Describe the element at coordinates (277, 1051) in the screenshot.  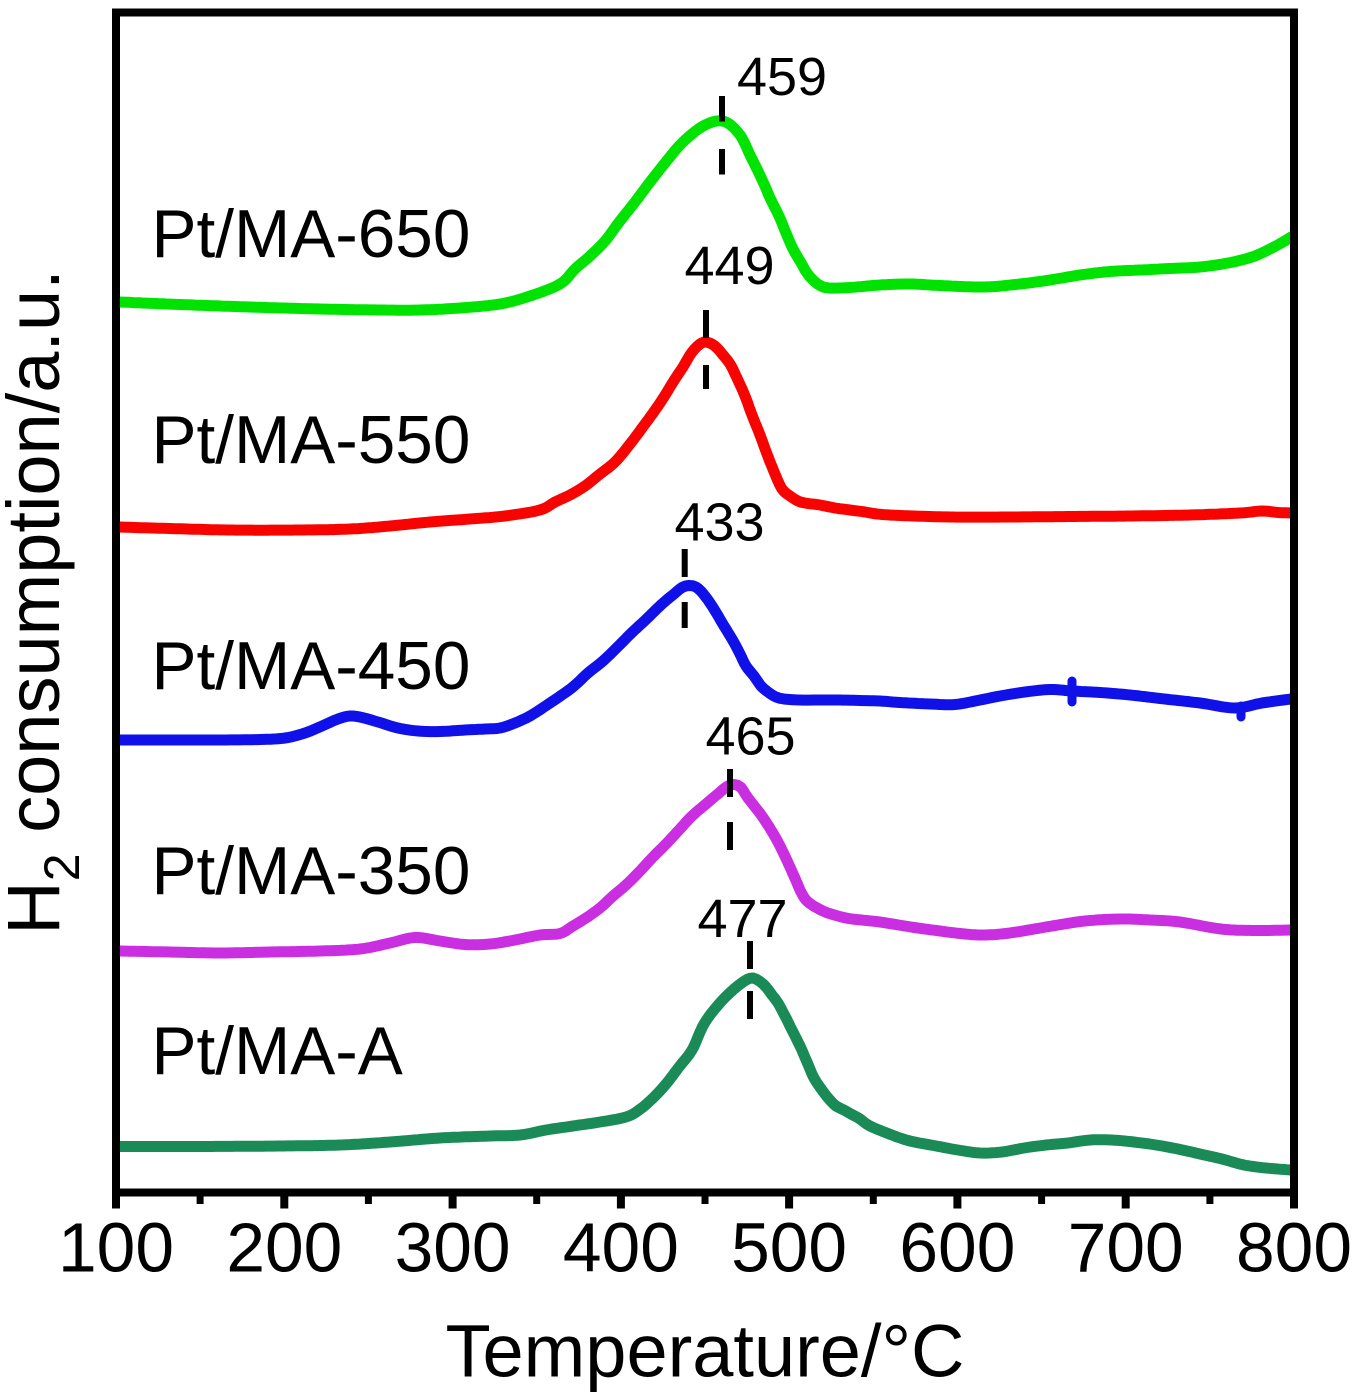
I see `svg-text: Pt/MA-A` at that location.